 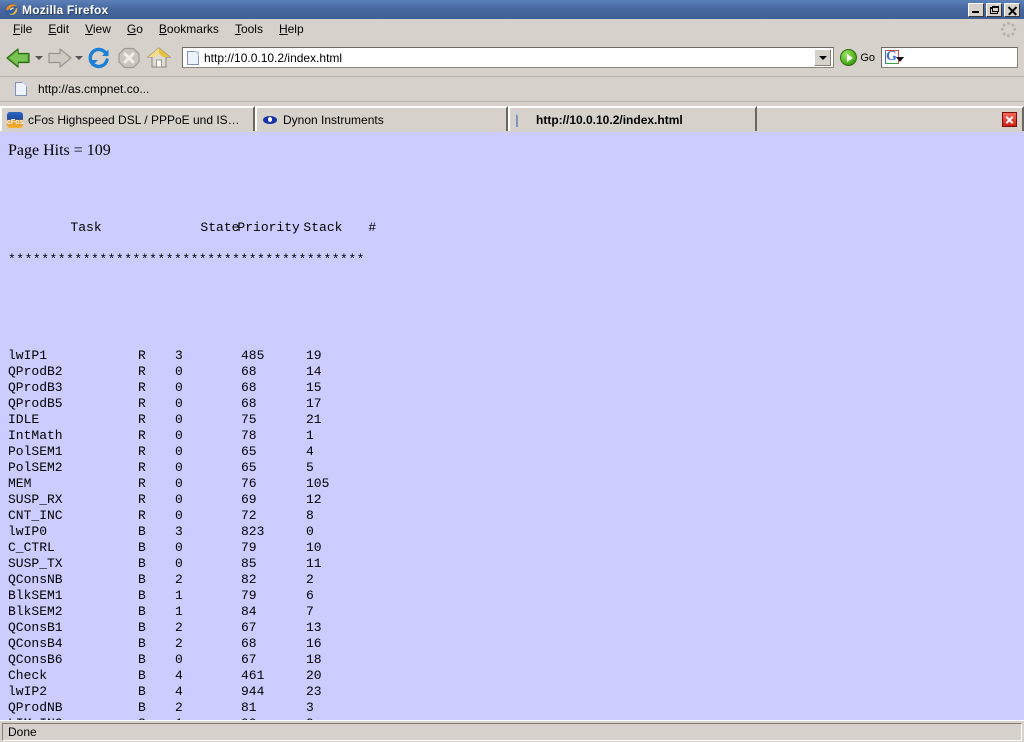 What do you see at coordinates (134, 29) in the screenshot?
I see `menu-go: Go` at bounding box center [134, 29].